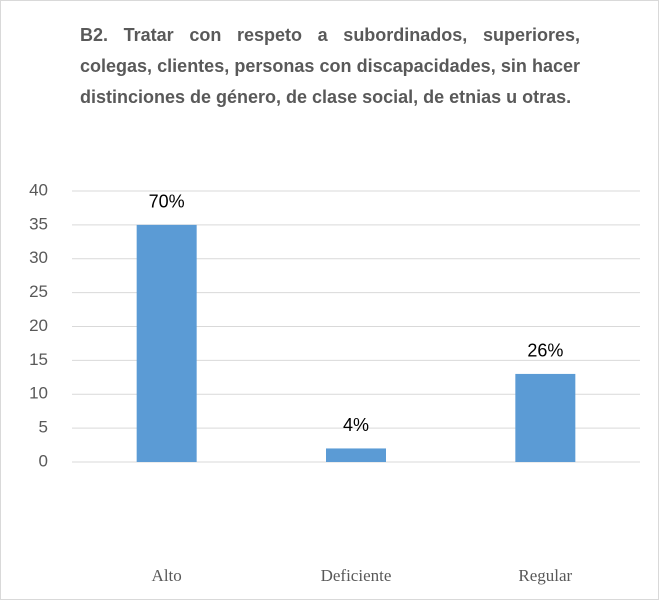 The height and width of the screenshot is (600, 659). I want to click on x-tick-label: Regular, so click(545, 575).